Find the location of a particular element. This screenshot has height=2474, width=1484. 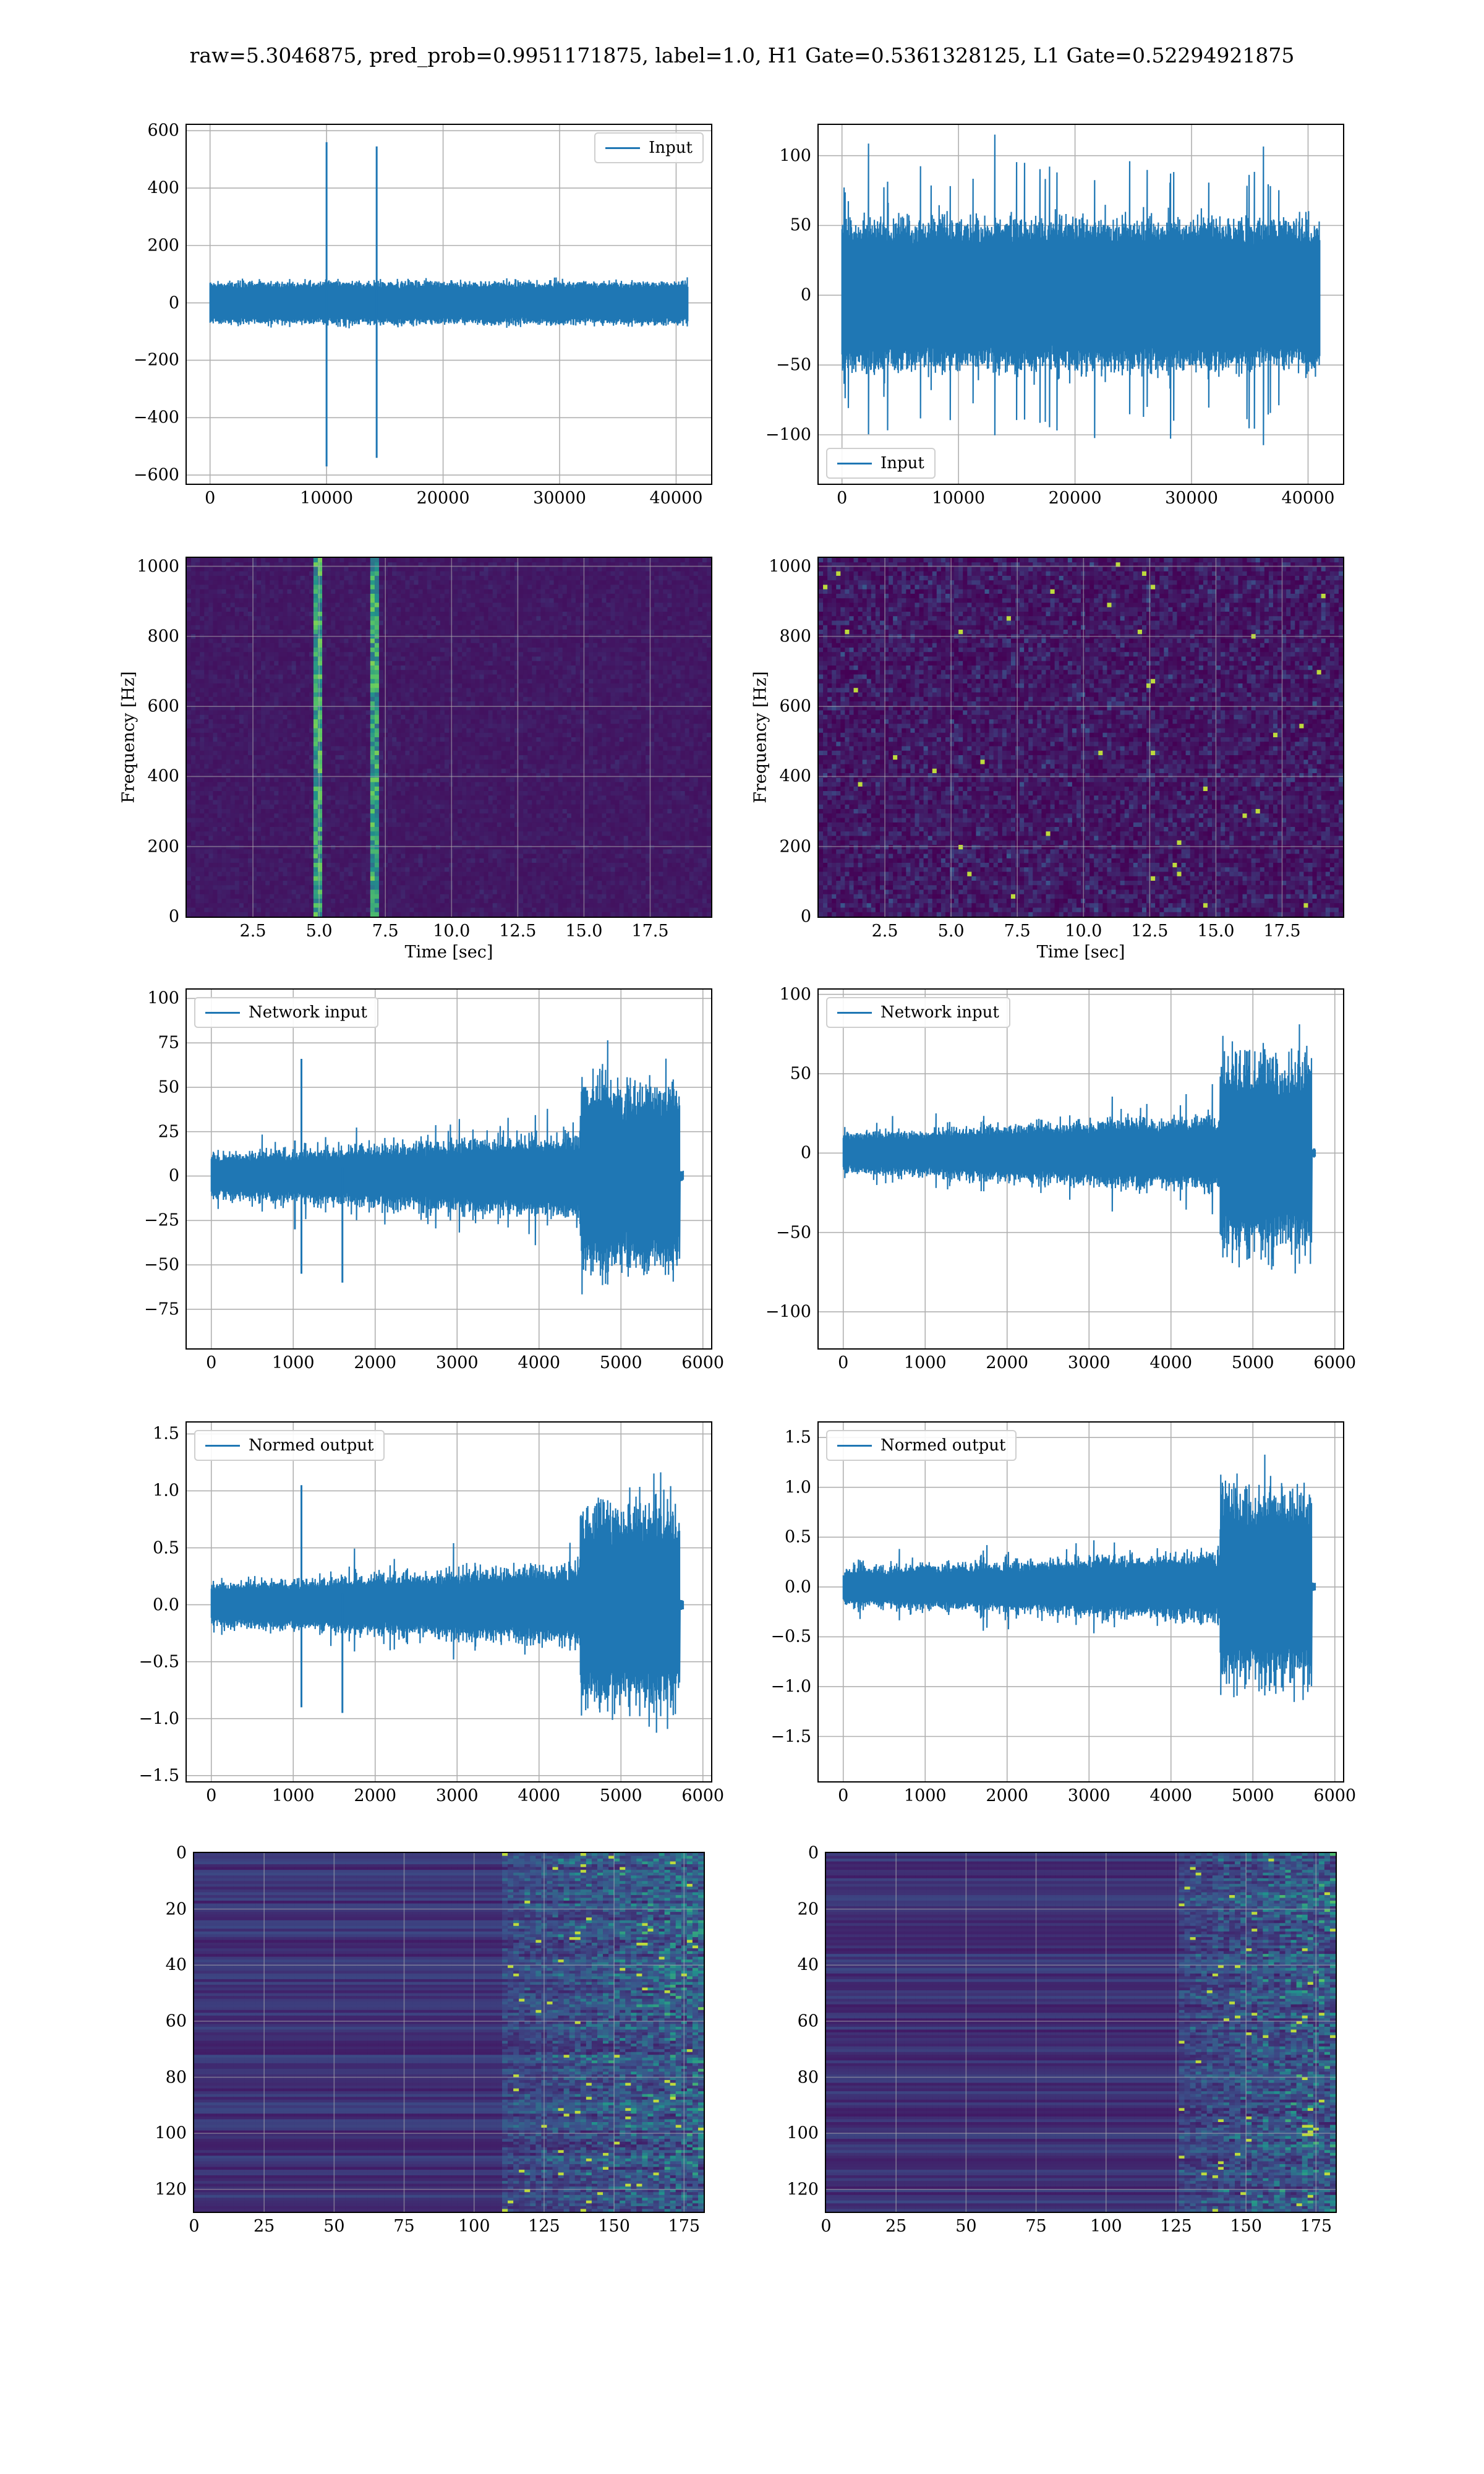

h1-normed-output-ytick-2: −0.5 is located at coordinates (159, 1661).